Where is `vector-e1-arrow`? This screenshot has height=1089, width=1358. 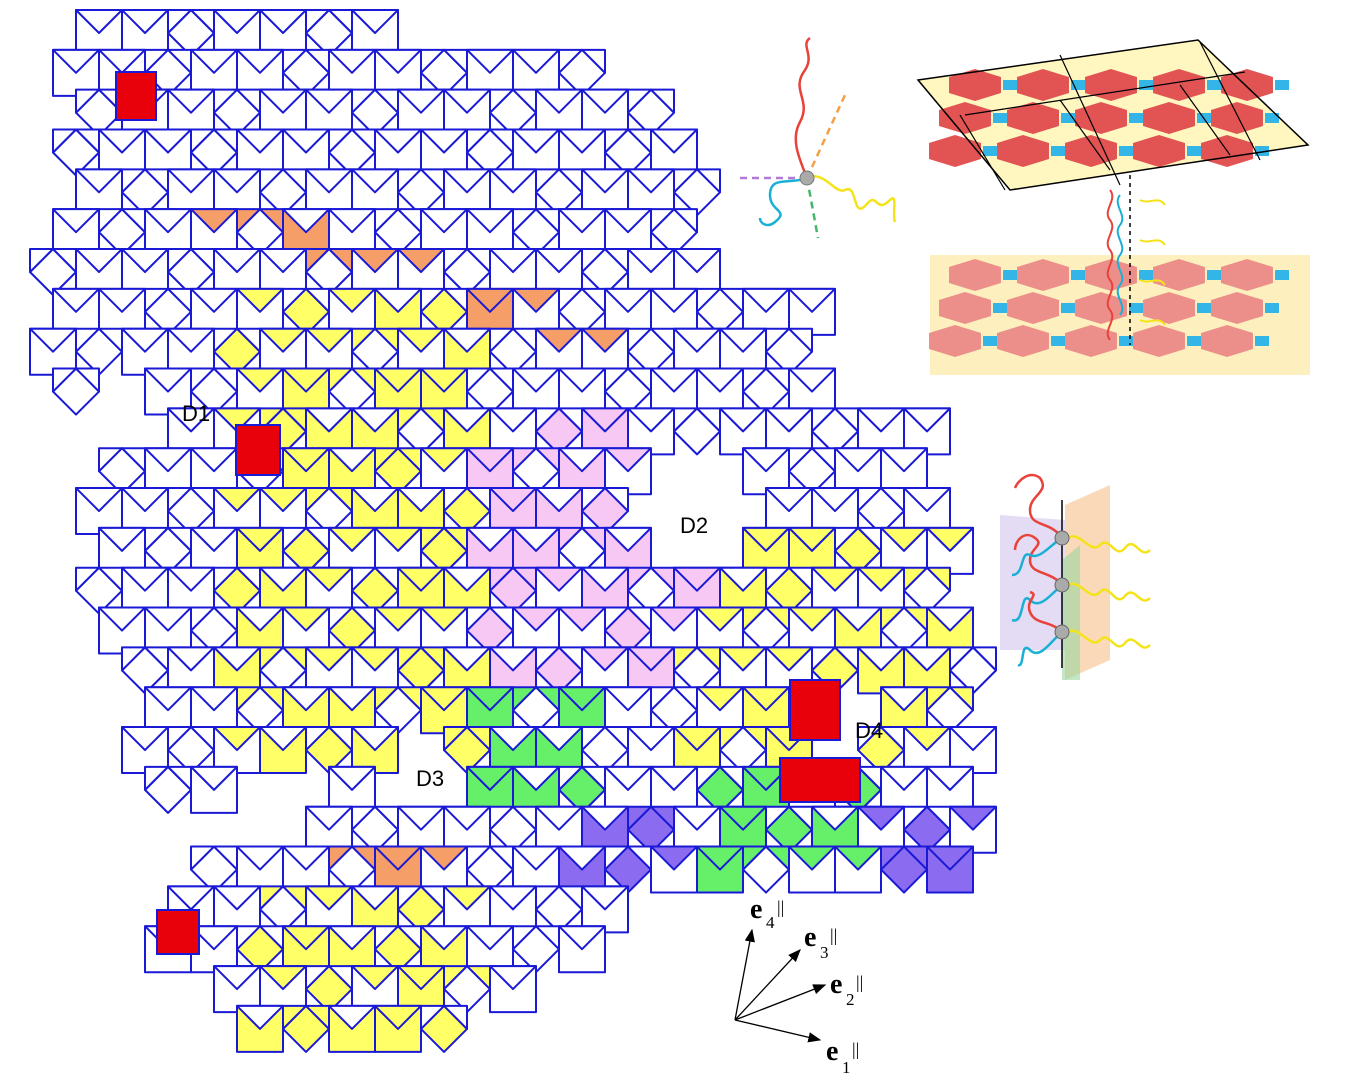 vector-e1-arrow is located at coordinates (778, 1031).